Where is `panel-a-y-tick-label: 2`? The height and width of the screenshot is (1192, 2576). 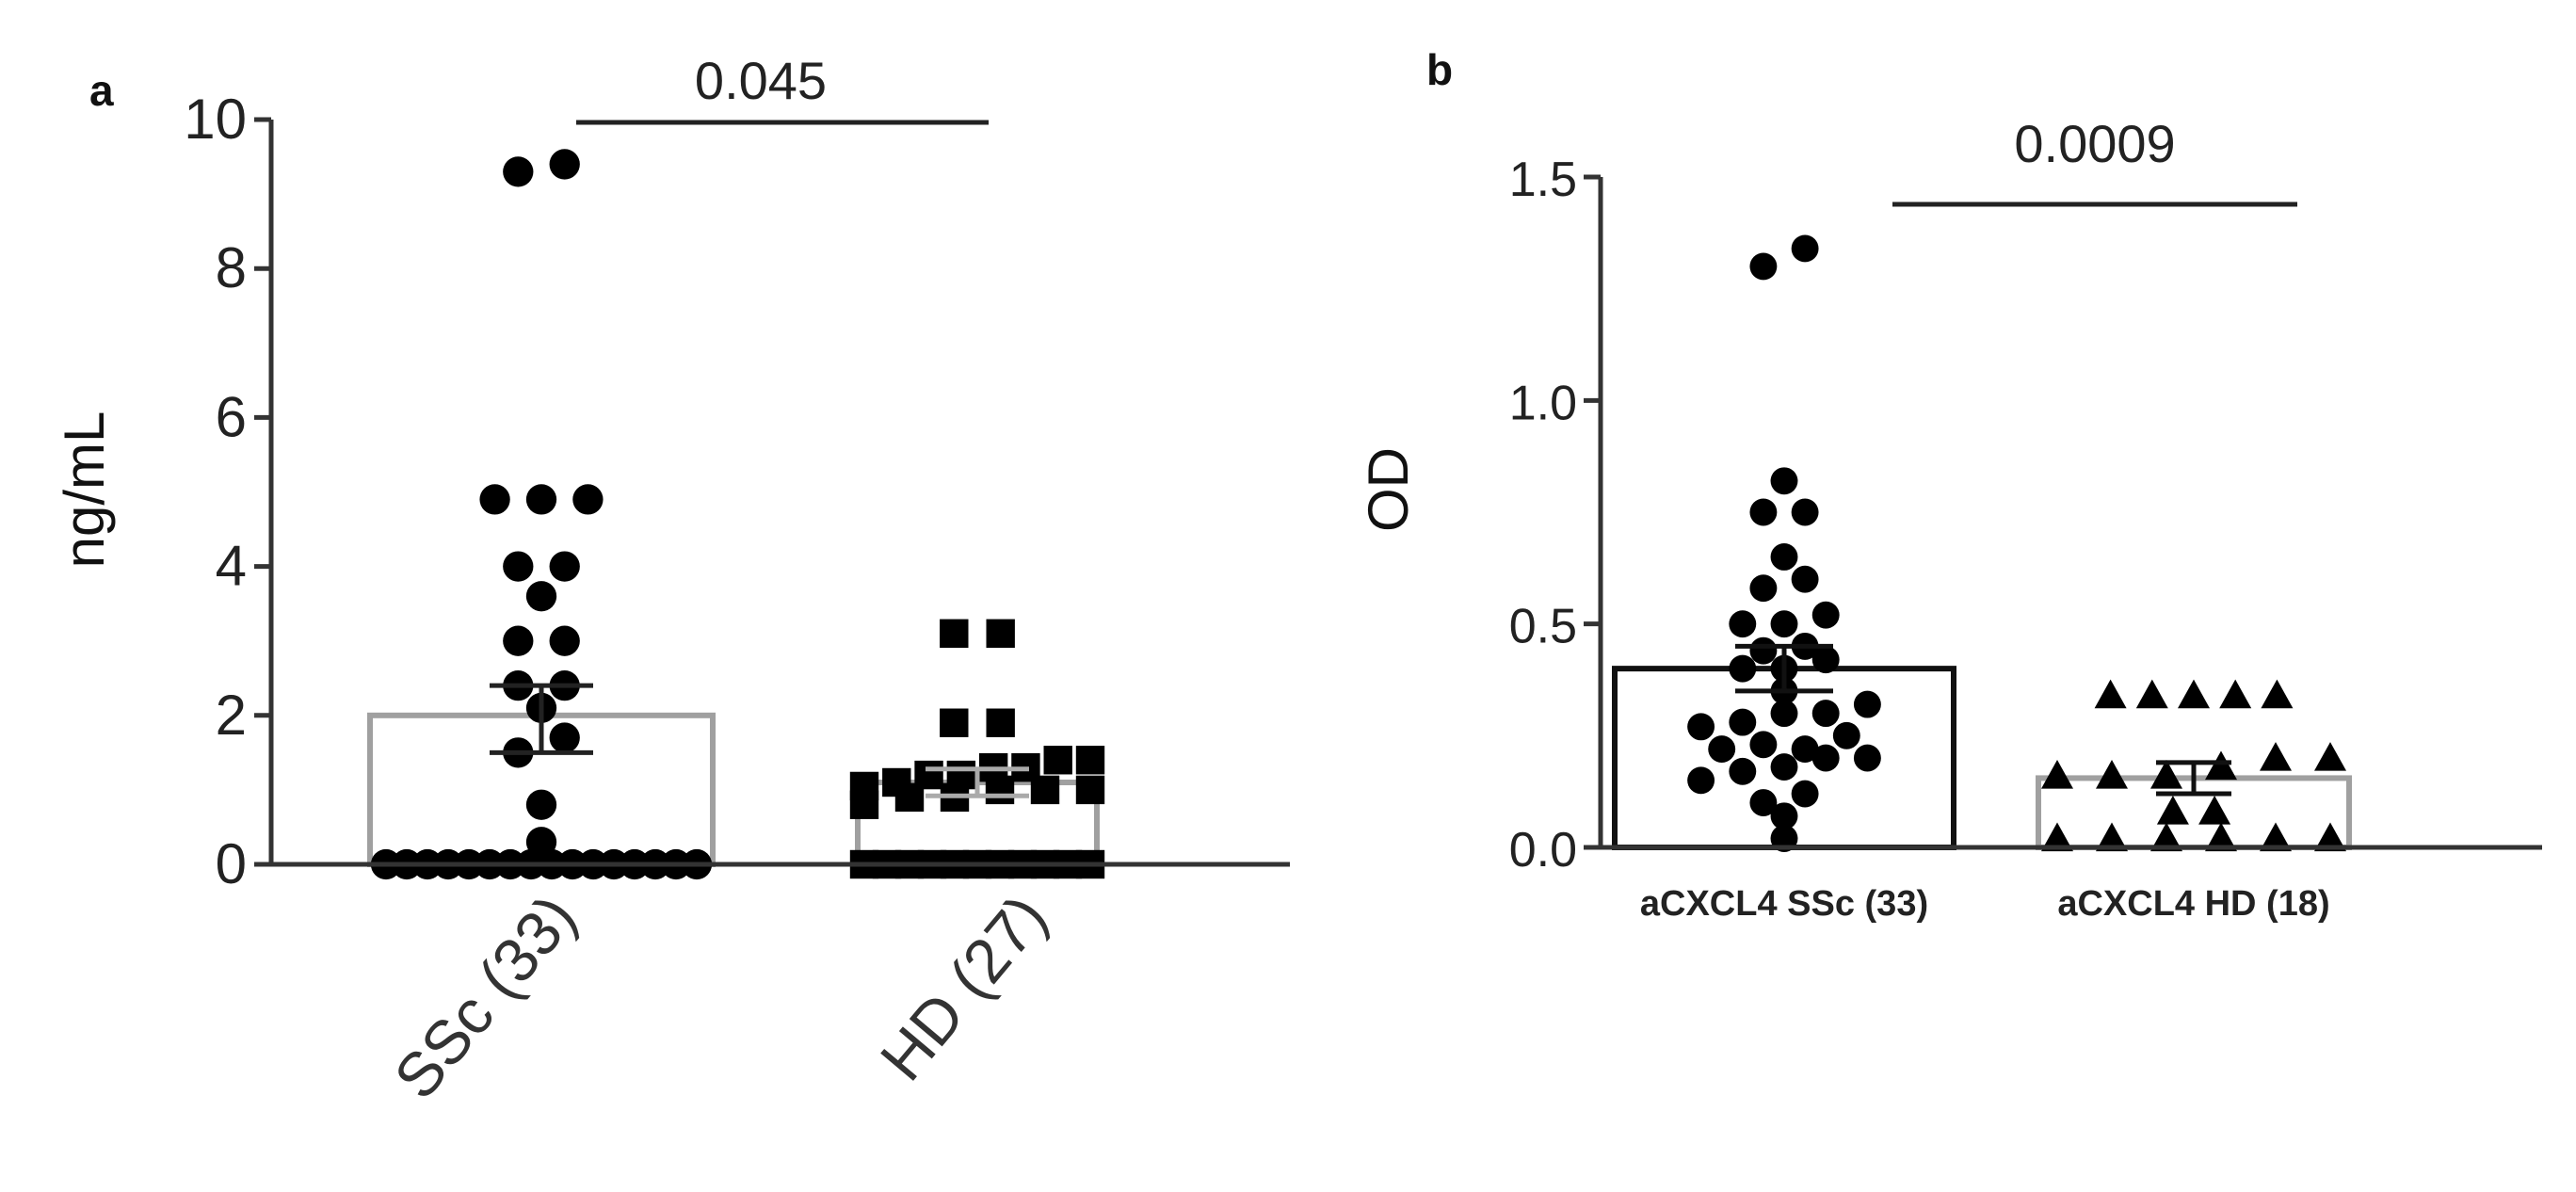
panel-a-y-tick-label: 2 is located at coordinates (231, 715).